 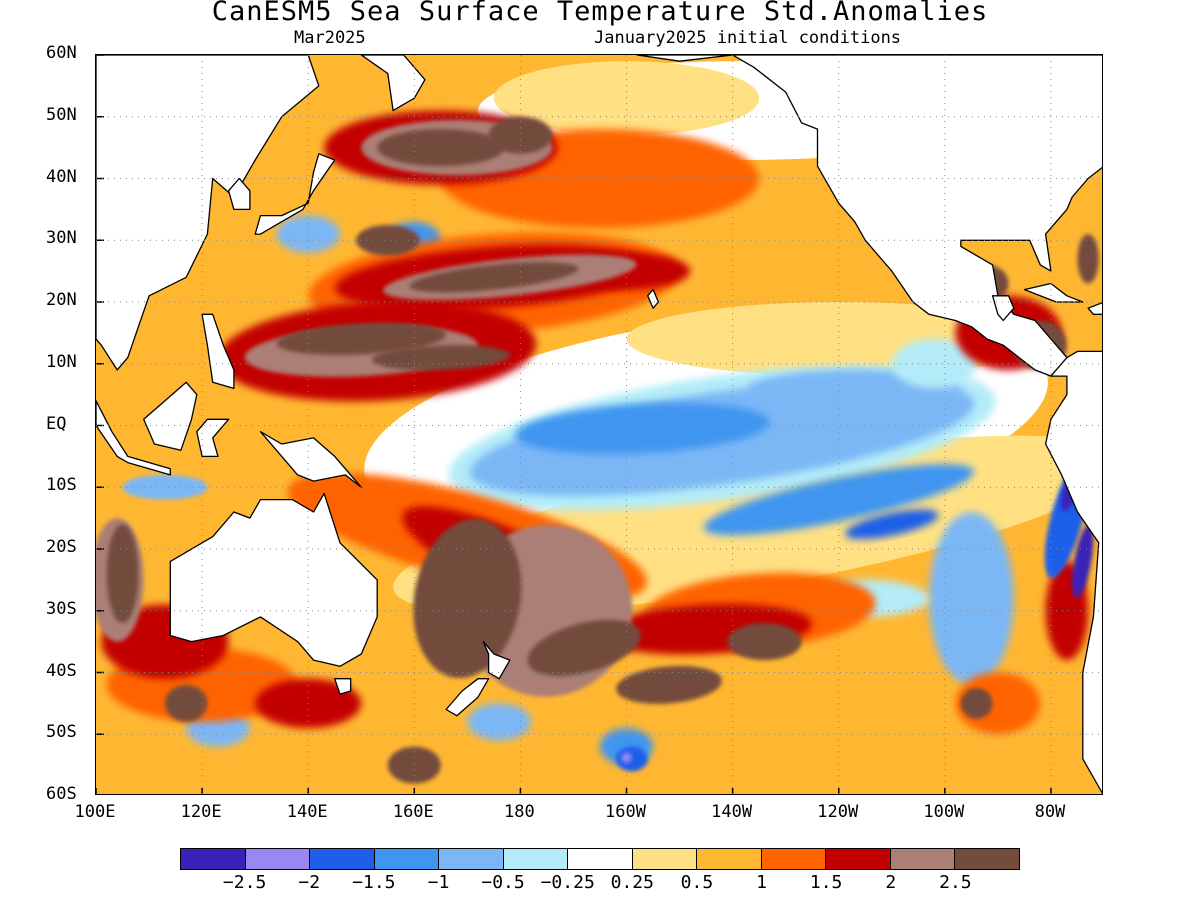 I want to click on land-australia, so click(x=273, y=579).